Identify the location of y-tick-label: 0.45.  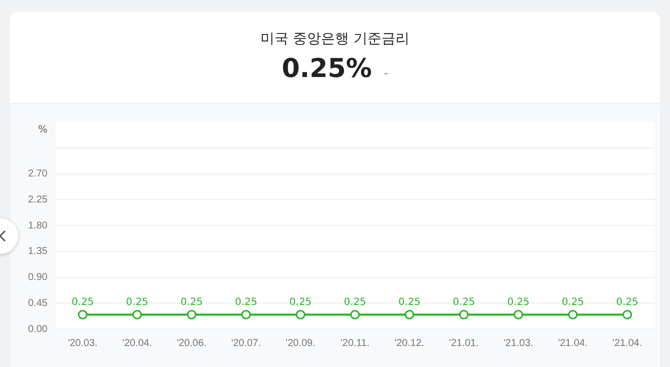
(38, 303).